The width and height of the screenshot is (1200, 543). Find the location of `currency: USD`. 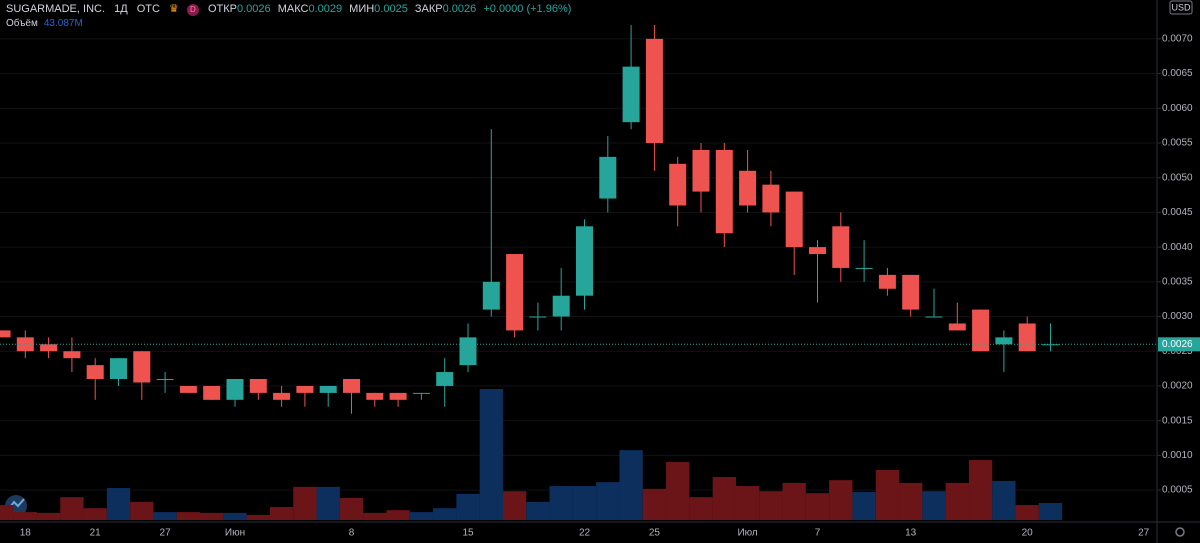

currency: USD is located at coordinates (1181, 7).